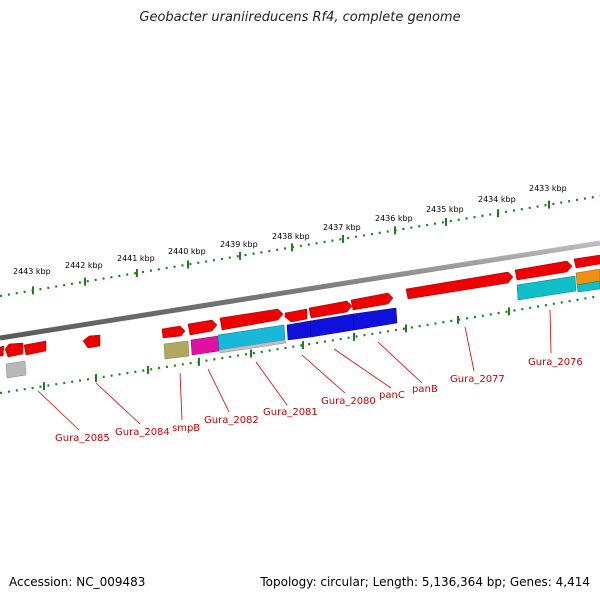 This screenshot has height=600, width=600. What do you see at coordinates (290, 412) in the screenshot?
I see `gene-label-gura-2081: Gura_2081` at bounding box center [290, 412].